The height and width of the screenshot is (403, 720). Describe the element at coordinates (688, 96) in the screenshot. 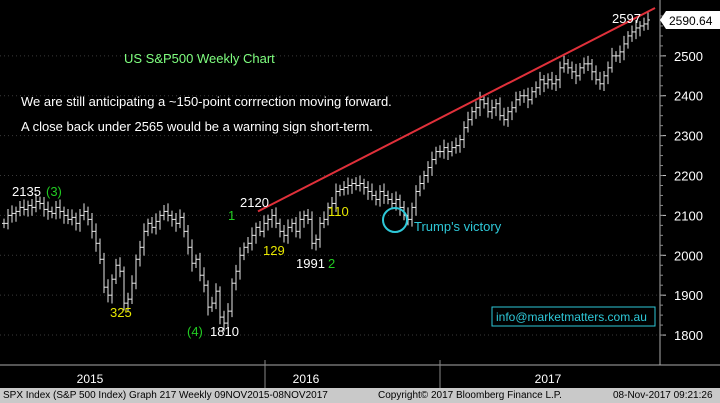

I see `y-tick-label: 2400` at that location.